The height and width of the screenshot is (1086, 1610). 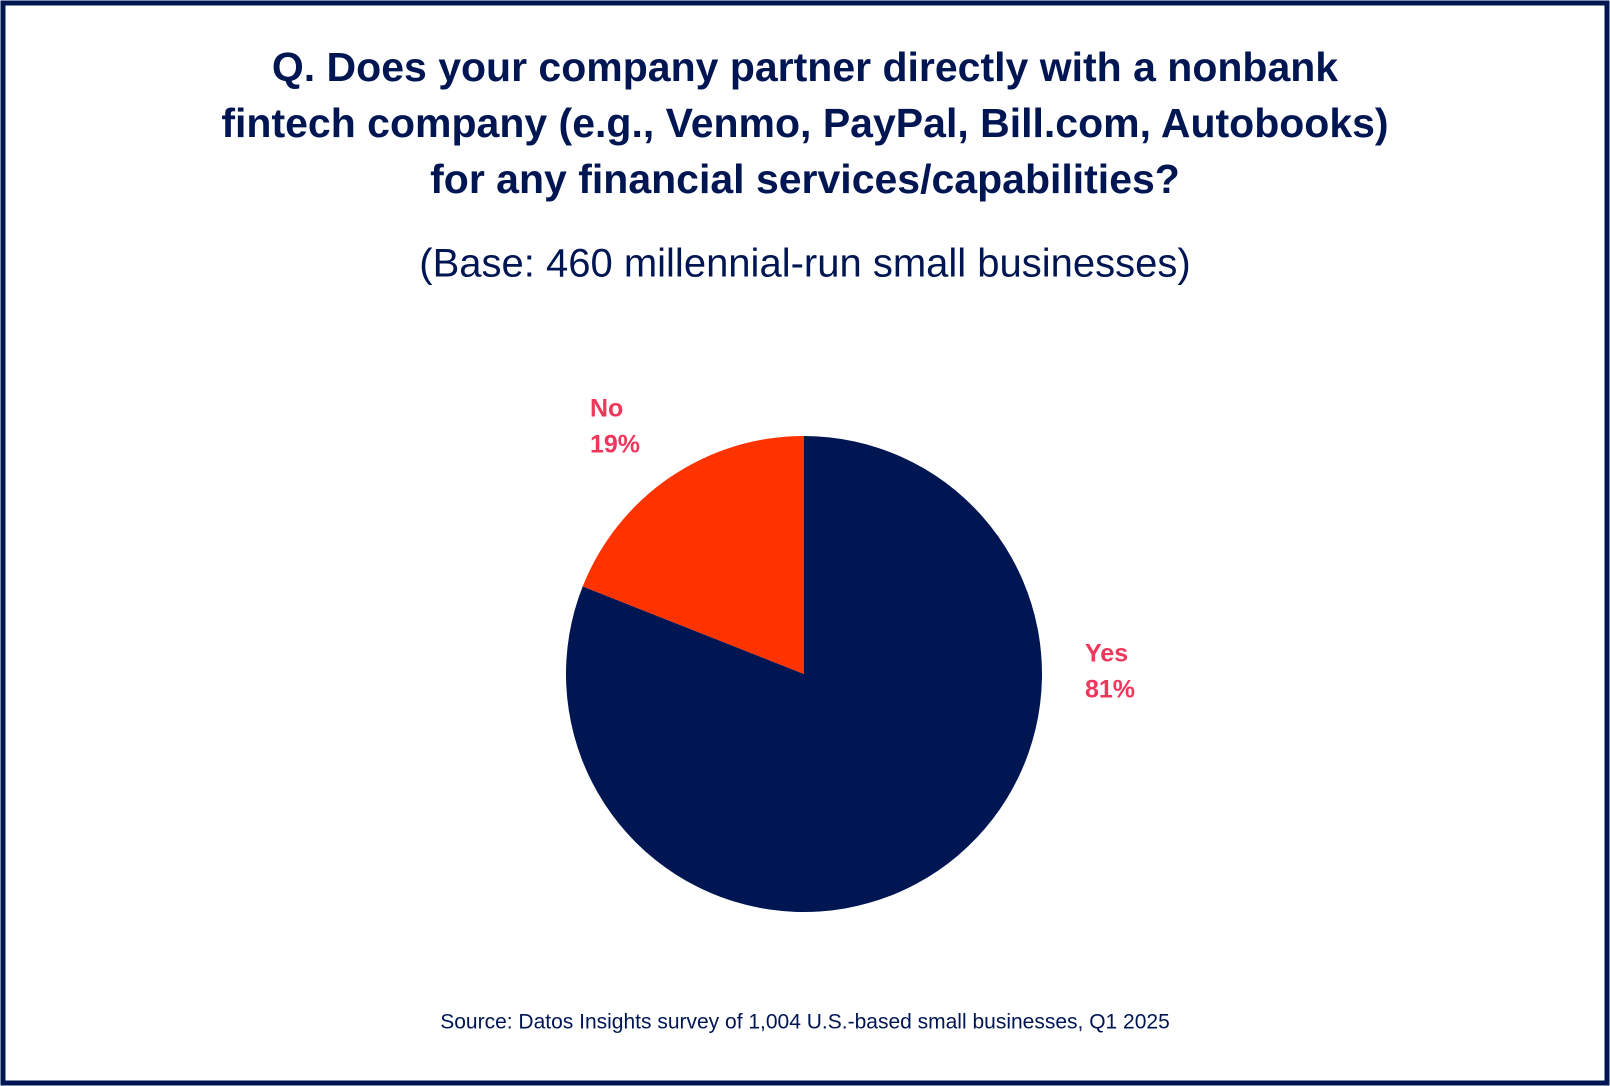 I want to click on slice-label: No, so click(x=606, y=409).